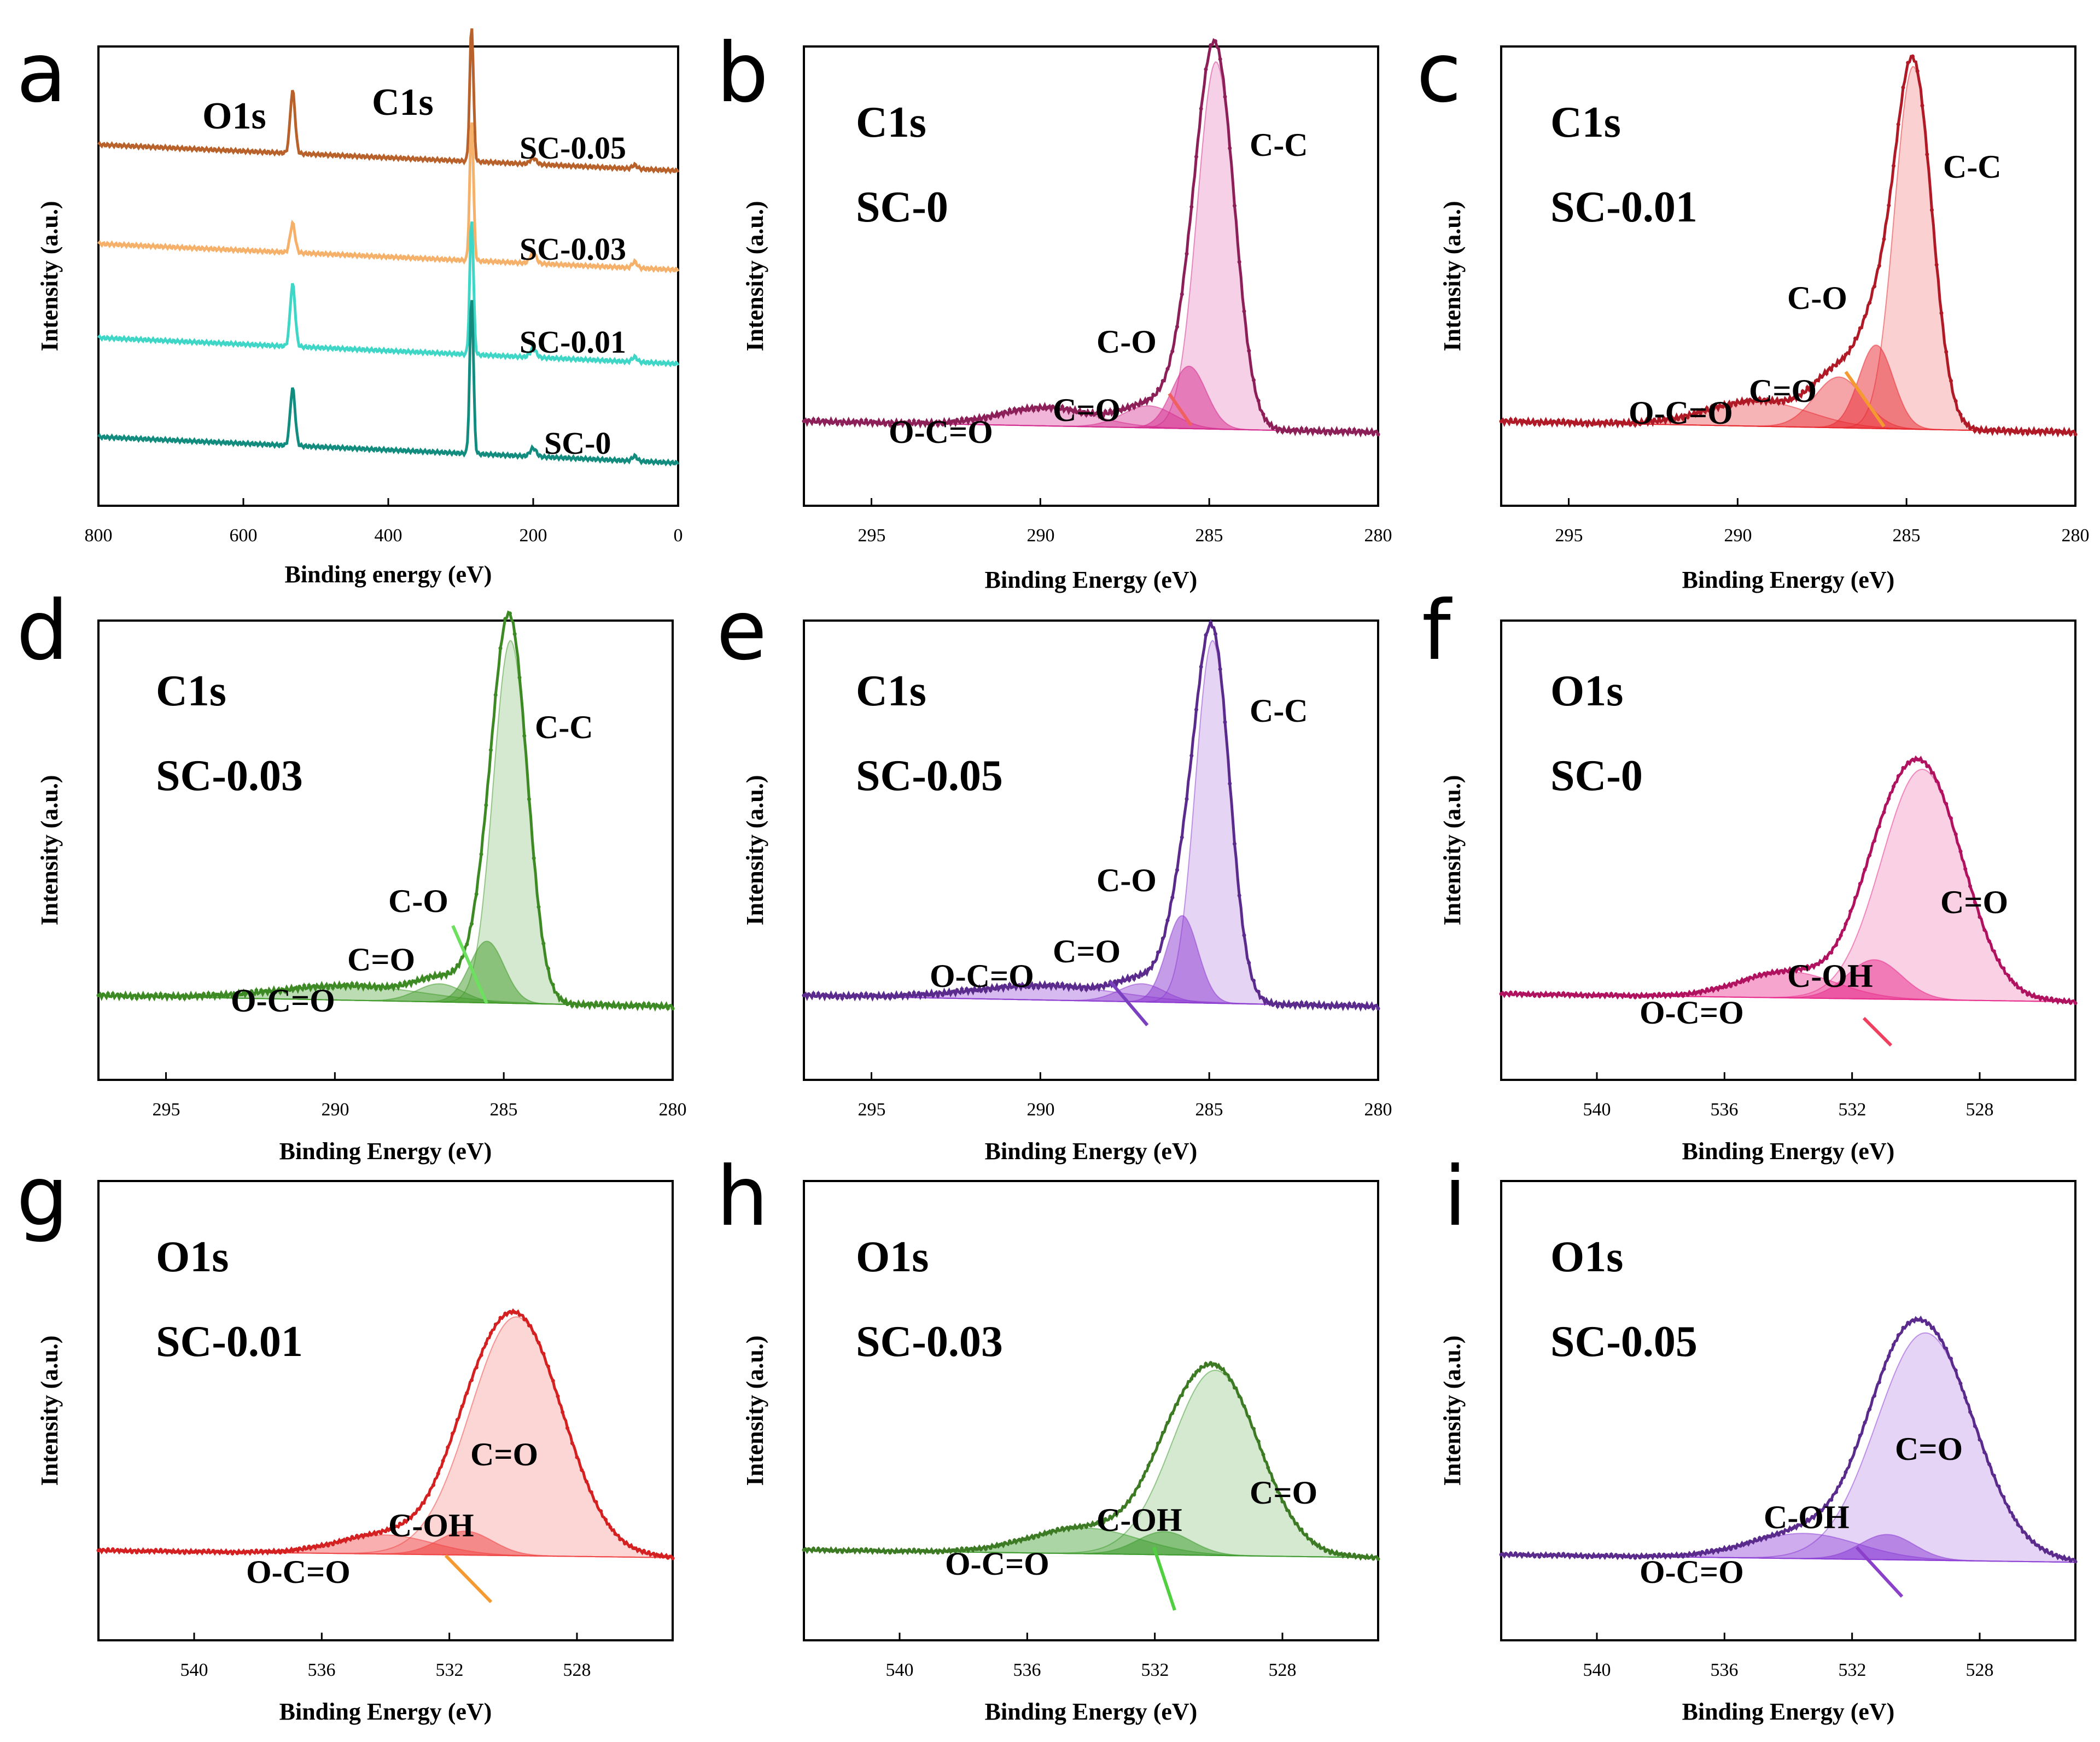  What do you see at coordinates (1597, 1670) in the screenshot?
I see `x-tick-label: 540` at bounding box center [1597, 1670].